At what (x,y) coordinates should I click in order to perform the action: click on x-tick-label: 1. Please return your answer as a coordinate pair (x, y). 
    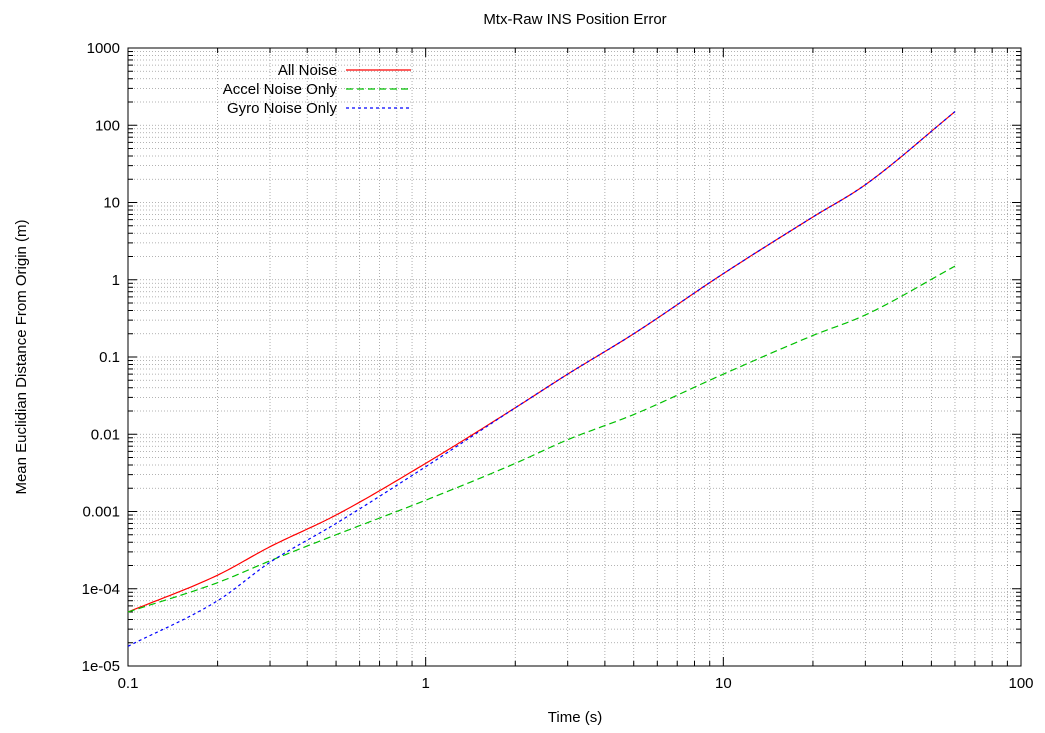
    Looking at the image, I should click on (425, 683).